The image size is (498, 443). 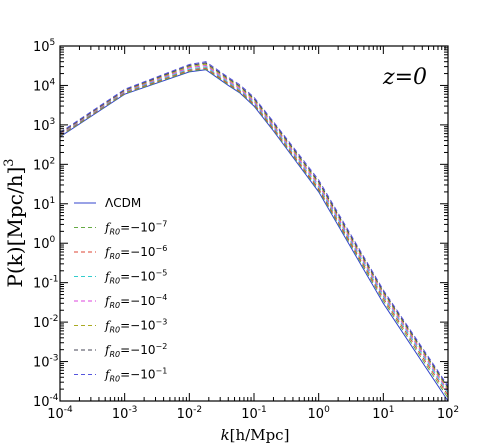 I want to click on x-tick-label: 10⁻¹, so click(x=254, y=413).